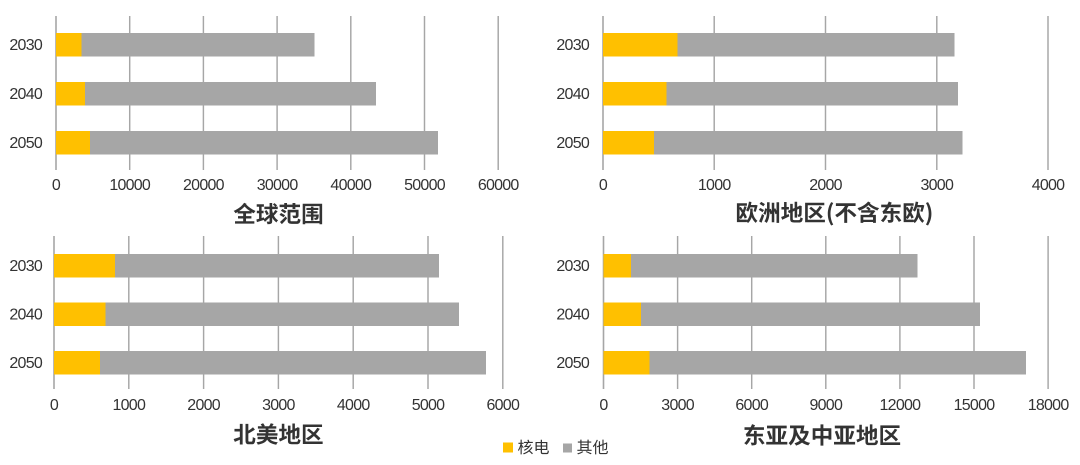 Image resolution: width=1080 pixels, height=465 pixels. Describe the element at coordinates (826, 405) in the screenshot. I see `svg-text: 9000` at that location.